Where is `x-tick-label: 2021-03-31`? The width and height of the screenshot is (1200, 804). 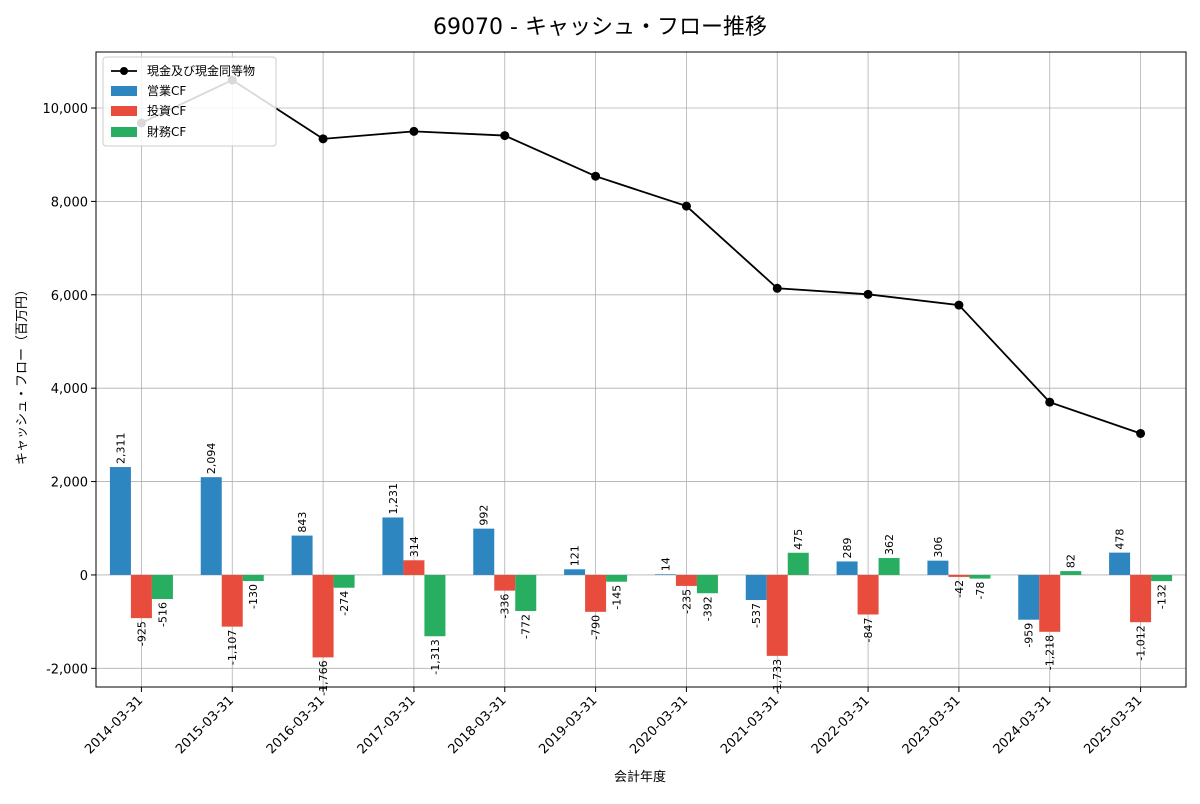
x-tick-label: 2021-03-31 is located at coordinates (750, 725).